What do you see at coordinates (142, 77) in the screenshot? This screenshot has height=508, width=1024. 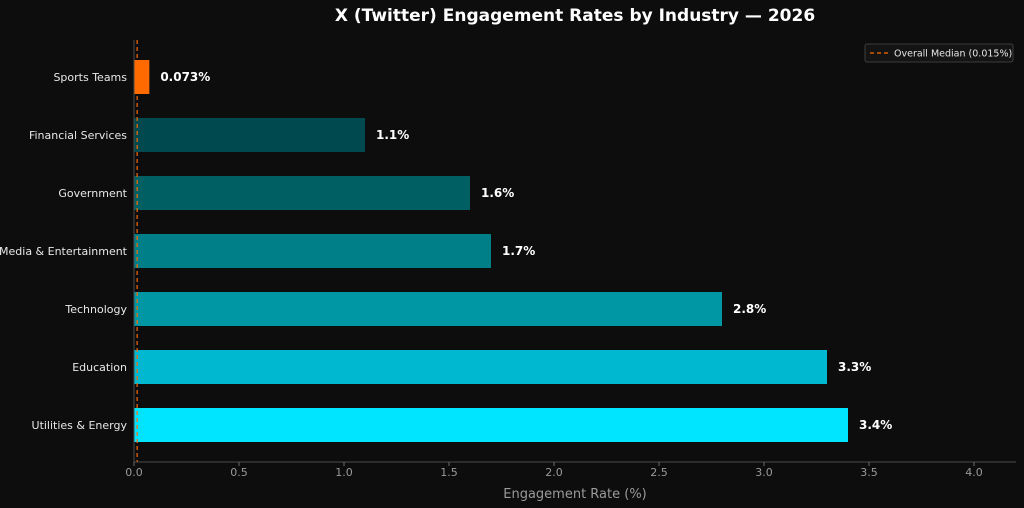 I see `bar-sports-teams` at bounding box center [142, 77].